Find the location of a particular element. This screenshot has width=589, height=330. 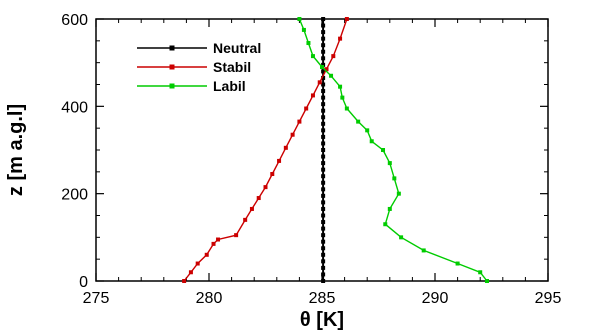

x-axis-label: θ [K] is located at coordinates (322, 319).